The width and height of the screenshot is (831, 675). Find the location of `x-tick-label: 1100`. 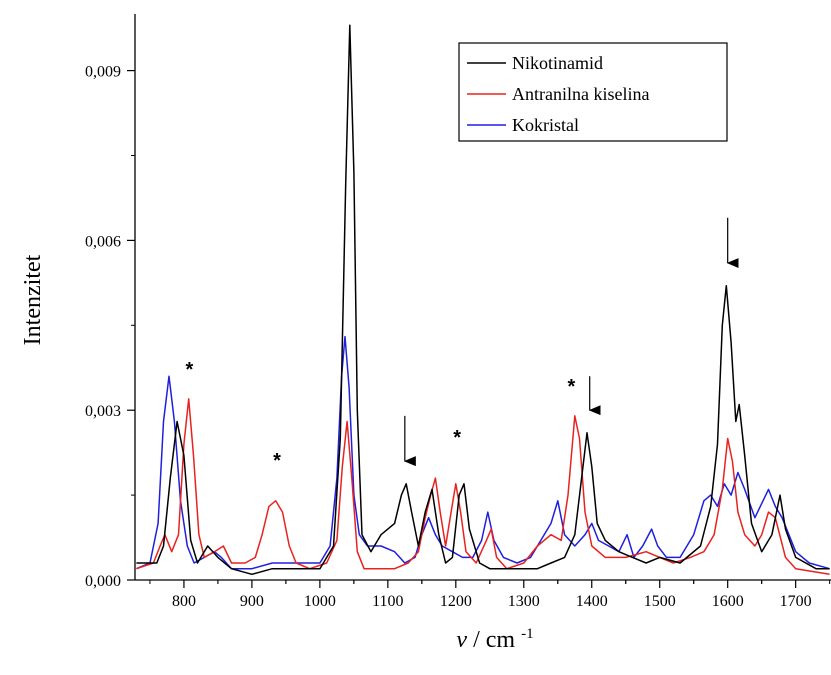

x-tick-label: 1100 is located at coordinates (387, 601).